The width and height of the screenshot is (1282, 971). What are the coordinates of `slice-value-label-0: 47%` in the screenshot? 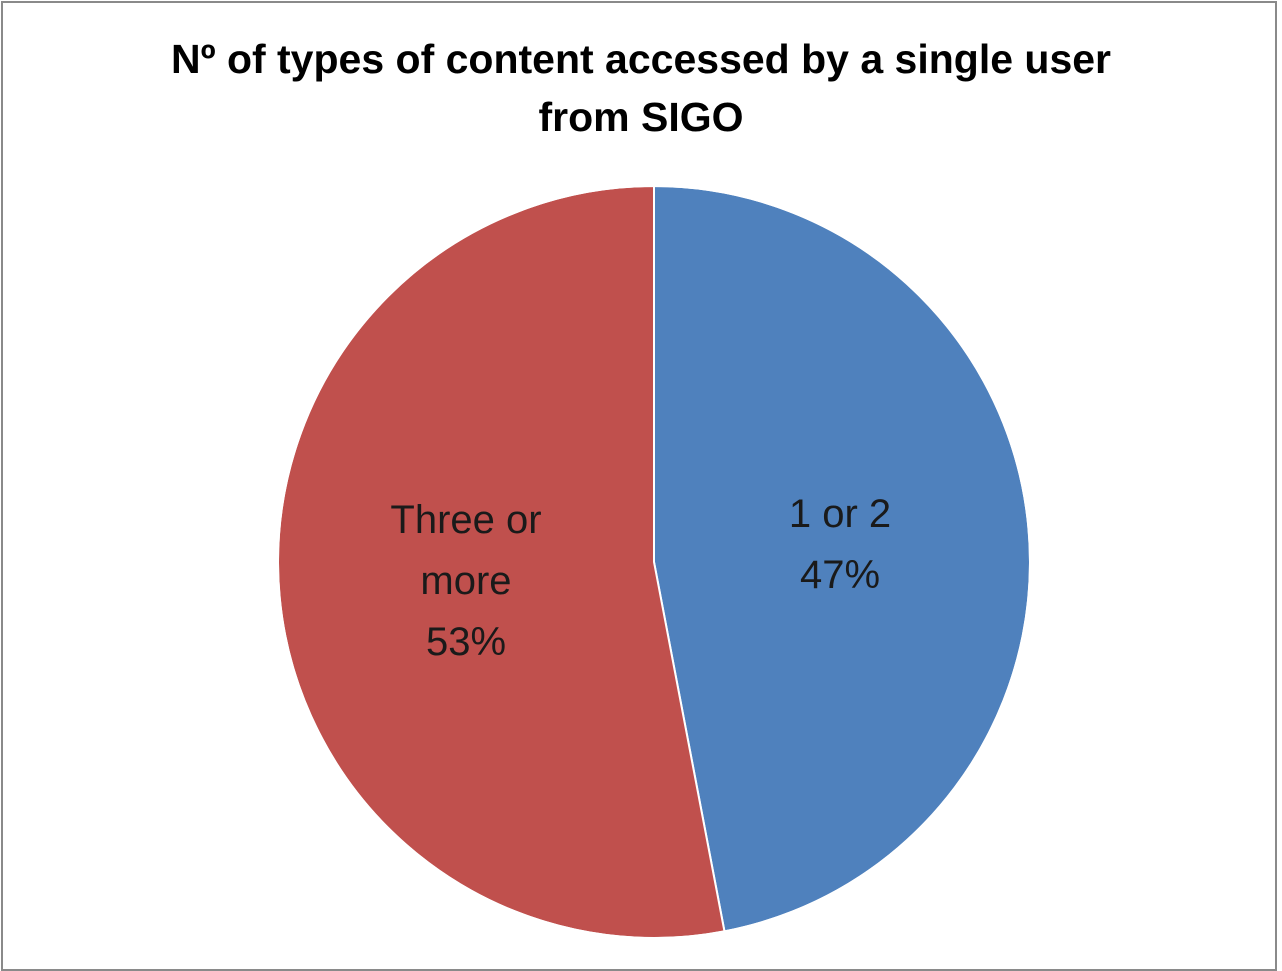 It's located at (840, 575).